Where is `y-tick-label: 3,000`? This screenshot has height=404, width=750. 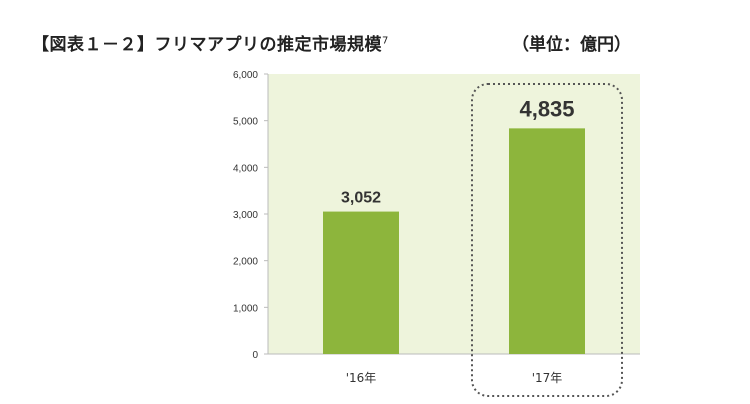
y-tick-label: 3,000 is located at coordinates (245, 215).